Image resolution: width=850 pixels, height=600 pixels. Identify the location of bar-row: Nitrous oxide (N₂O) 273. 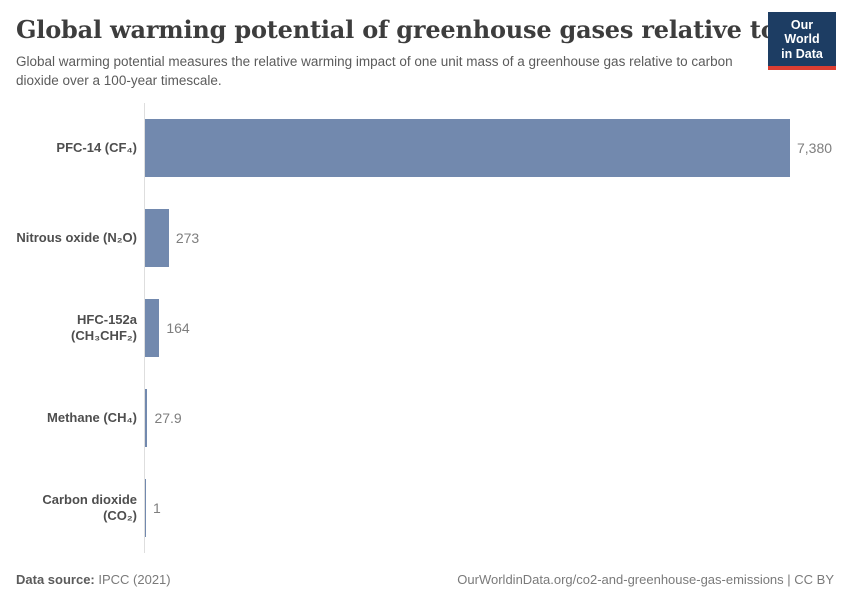
(425, 238).